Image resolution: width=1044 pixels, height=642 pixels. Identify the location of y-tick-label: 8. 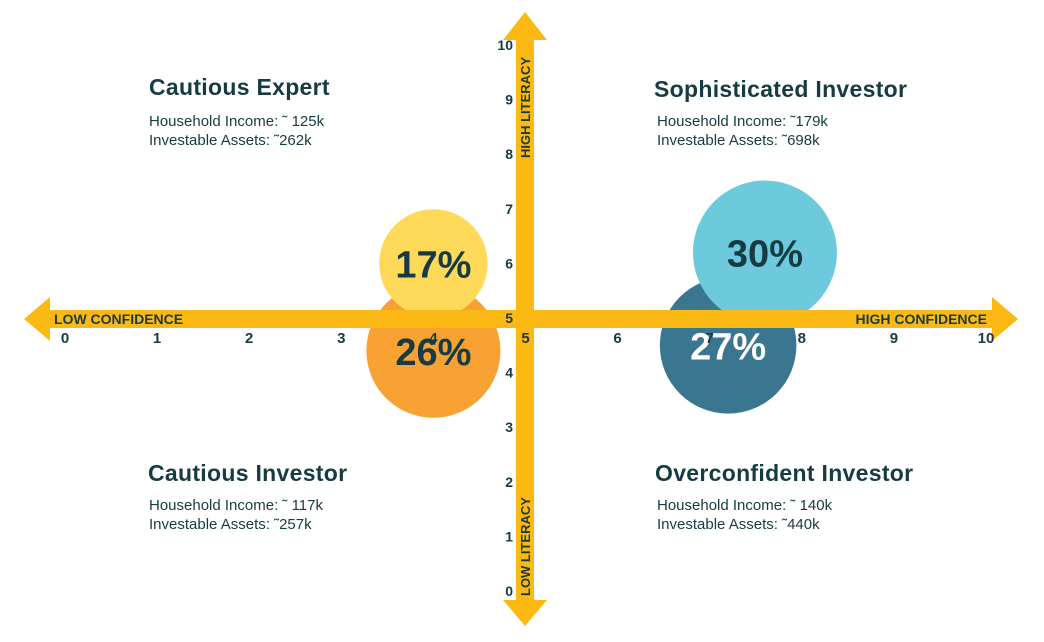
(509, 154).